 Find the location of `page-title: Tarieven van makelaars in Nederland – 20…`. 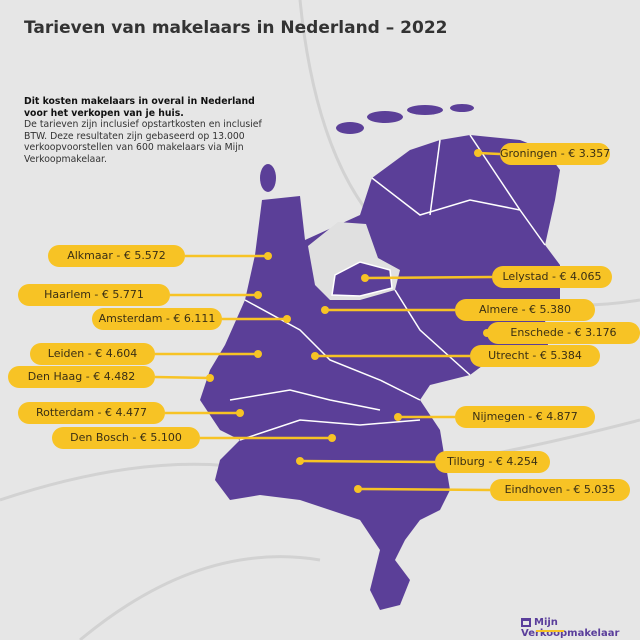

page-title: Tarieven van makelaars in Nederland – 20… is located at coordinates (236, 28).